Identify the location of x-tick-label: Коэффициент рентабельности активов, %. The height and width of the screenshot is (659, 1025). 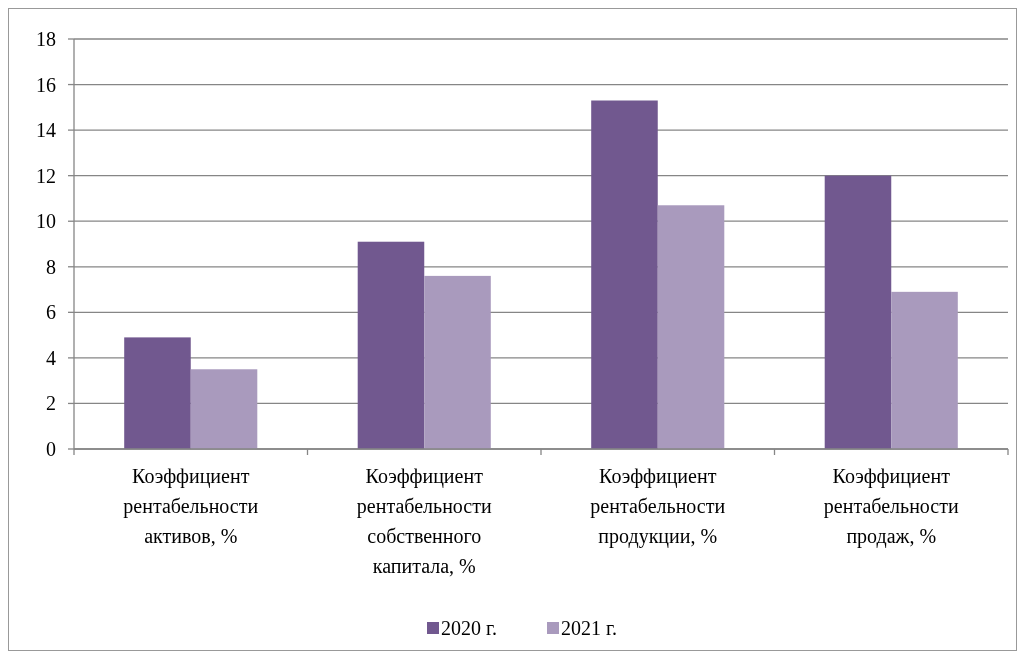
(191, 506).